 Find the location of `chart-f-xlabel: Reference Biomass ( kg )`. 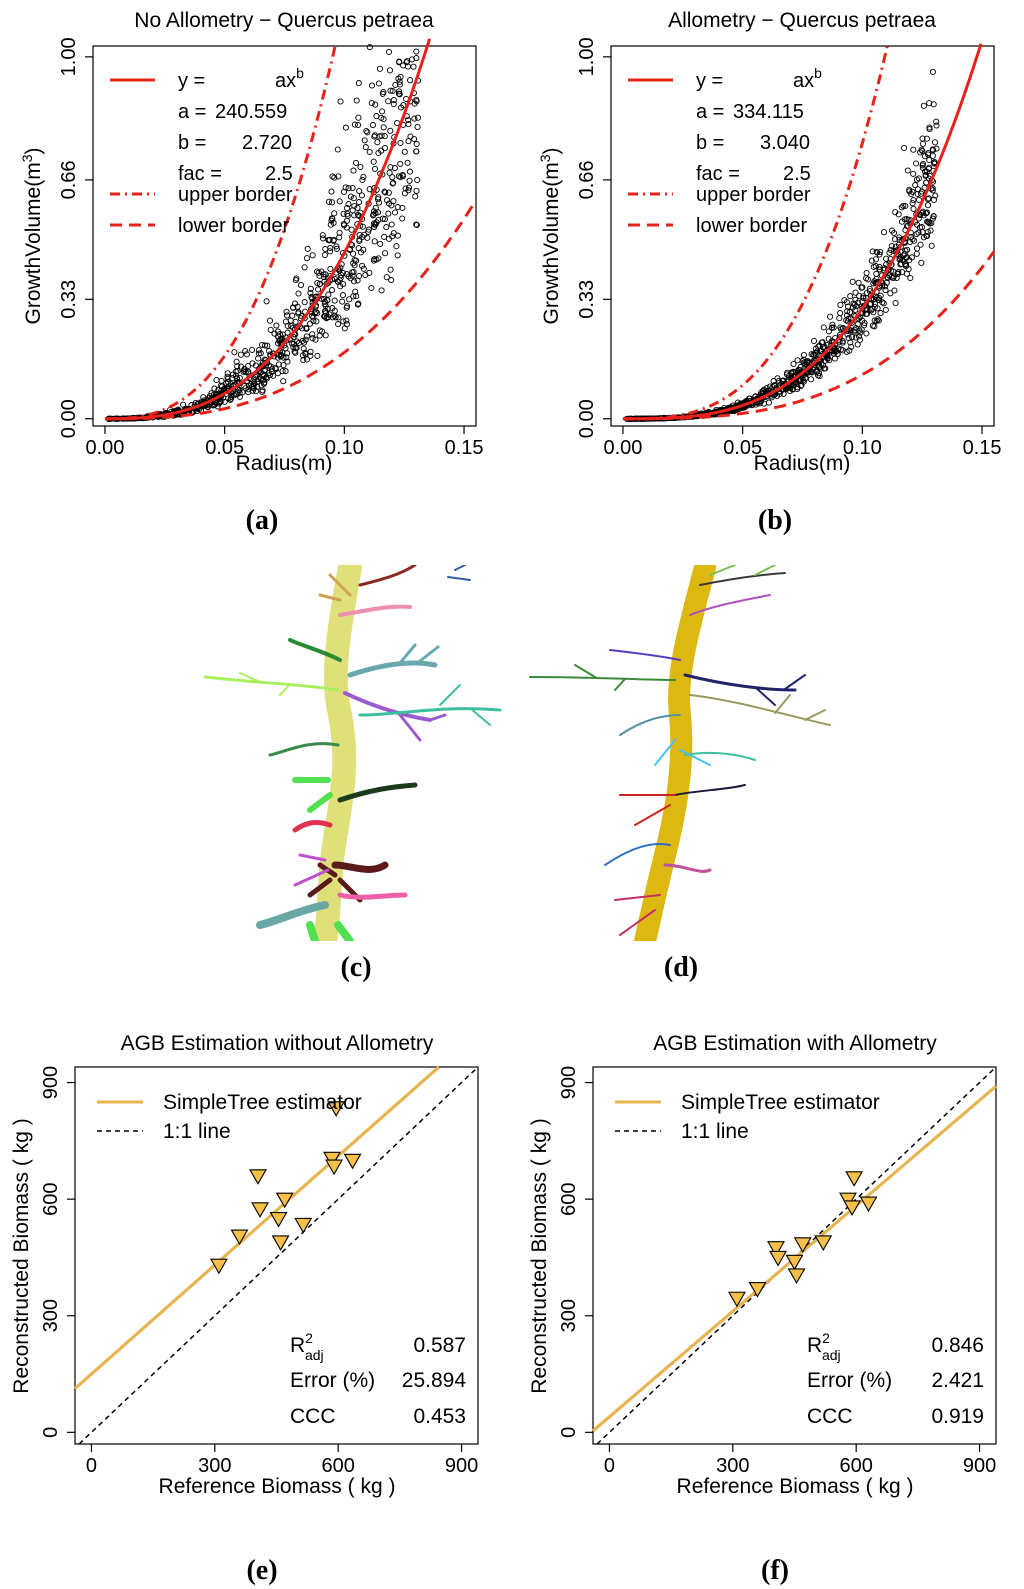

chart-f-xlabel: Reference Biomass ( kg ) is located at coordinates (795, 1486).